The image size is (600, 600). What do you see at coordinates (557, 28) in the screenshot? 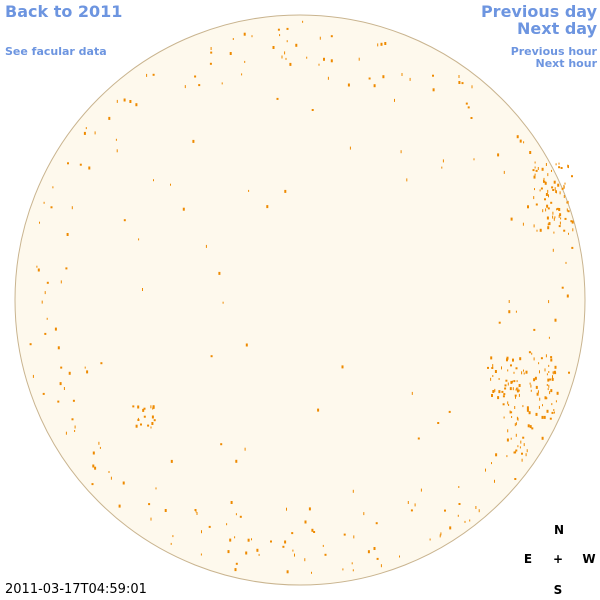
I see `next-day-link: Next day` at bounding box center [557, 28].